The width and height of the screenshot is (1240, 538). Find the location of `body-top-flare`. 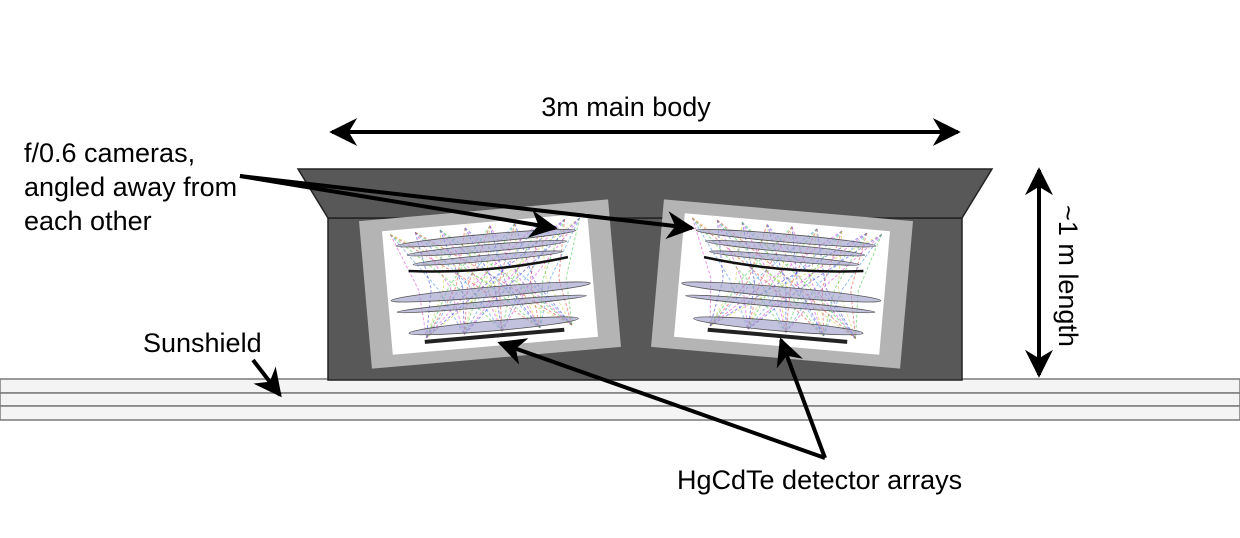

body-top-flare is located at coordinates (645, 193).